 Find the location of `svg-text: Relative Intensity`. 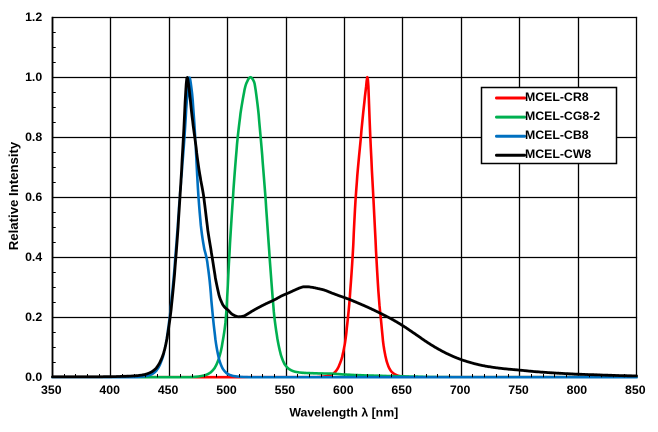

svg-text: Relative Intensity is located at coordinates (13, 195).